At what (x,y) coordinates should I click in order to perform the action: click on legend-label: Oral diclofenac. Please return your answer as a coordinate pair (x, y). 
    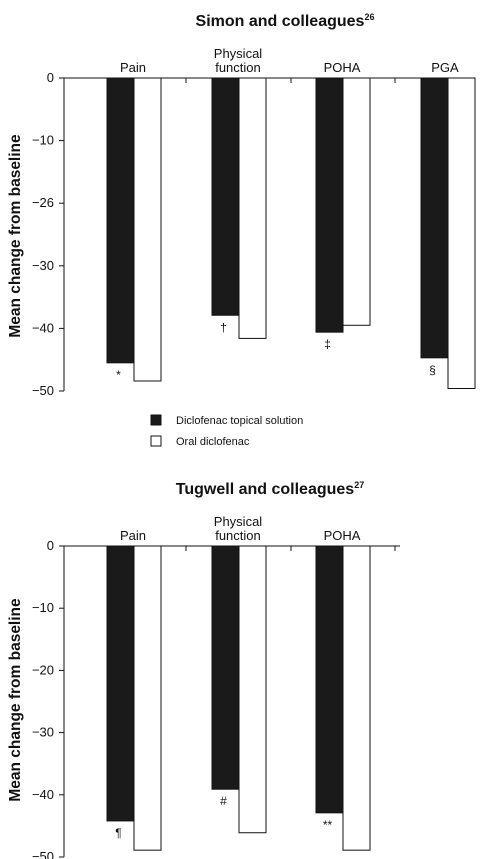
    Looking at the image, I should click on (213, 442).